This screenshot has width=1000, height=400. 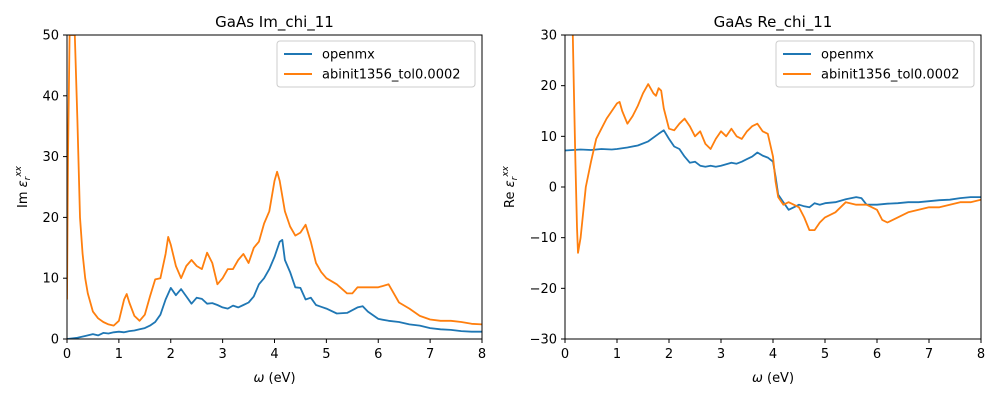 What do you see at coordinates (543, 238) in the screenshot?
I see `y-tick-label: −10` at bounding box center [543, 238].